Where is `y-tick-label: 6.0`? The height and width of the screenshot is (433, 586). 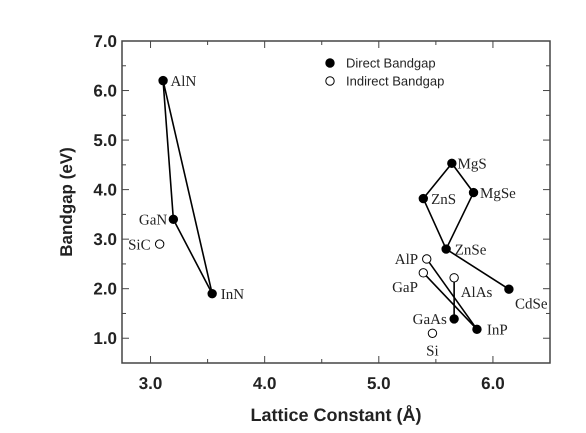 y-tick-label: 6.0 is located at coordinates (105, 90).